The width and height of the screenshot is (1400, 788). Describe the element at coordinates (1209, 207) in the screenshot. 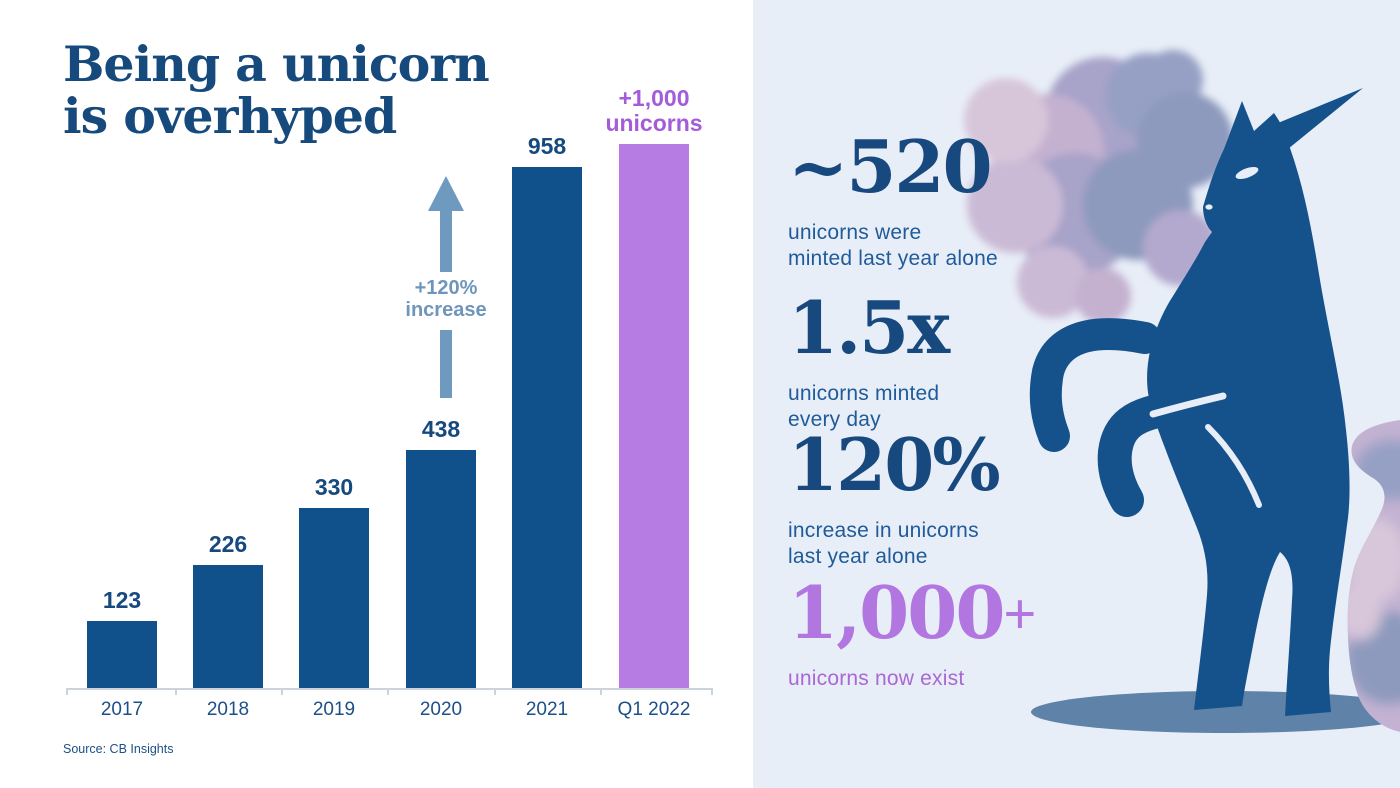

I see `unicorn-nostril` at that location.